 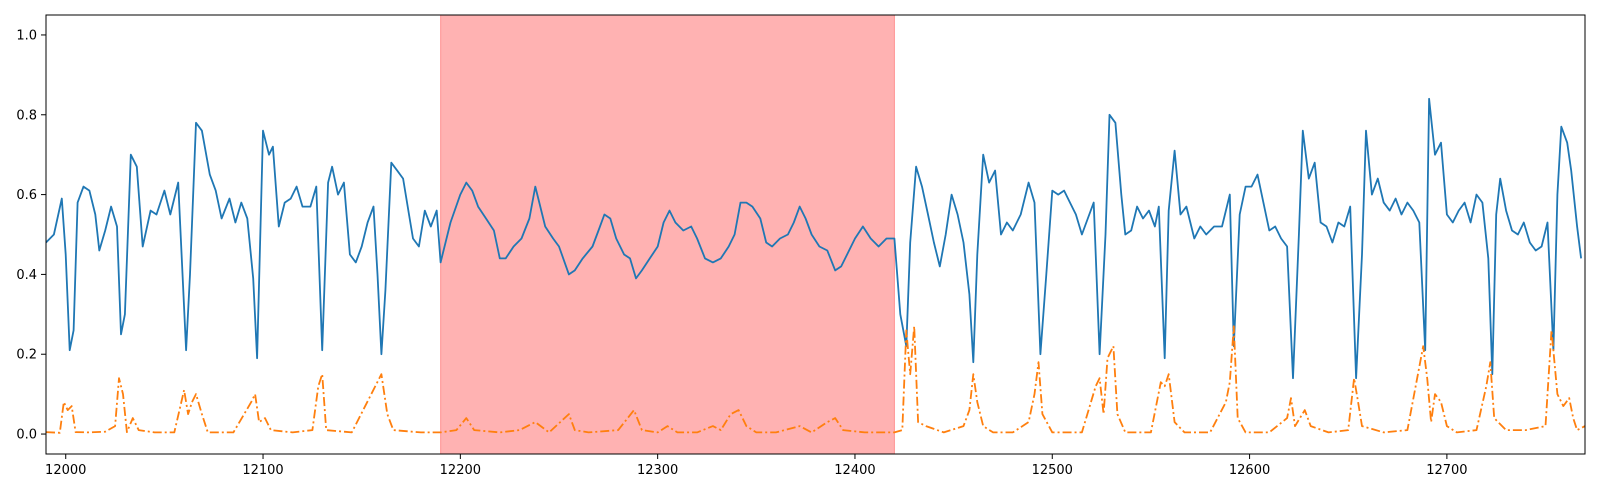 I want to click on x-tick-label: 12700, so click(x=1446, y=470).